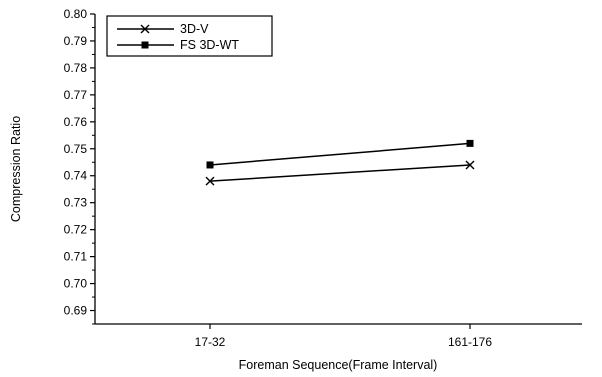 The image size is (602, 377). What do you see at coordinates (76, 257) in the screenshot?
I see `y-tick-label: 0.71` at bounding box center [76, 257].